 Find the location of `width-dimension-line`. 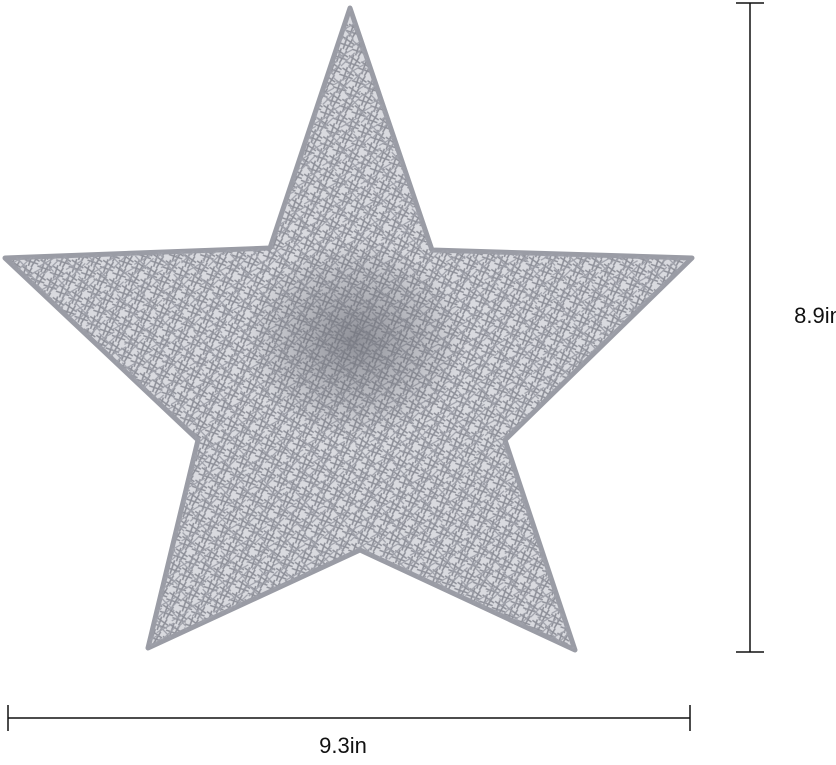

width-dimension-line is located at coordinates (349, 718).